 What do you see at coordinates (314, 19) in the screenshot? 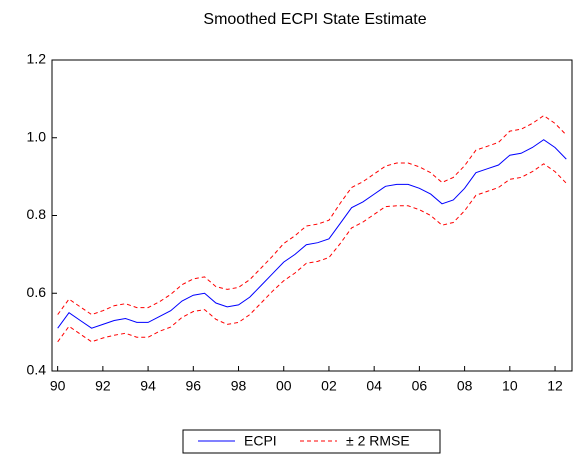
I see `chart-title: Smoothed ECPI State Estimate` at bounding box center [314, 19].